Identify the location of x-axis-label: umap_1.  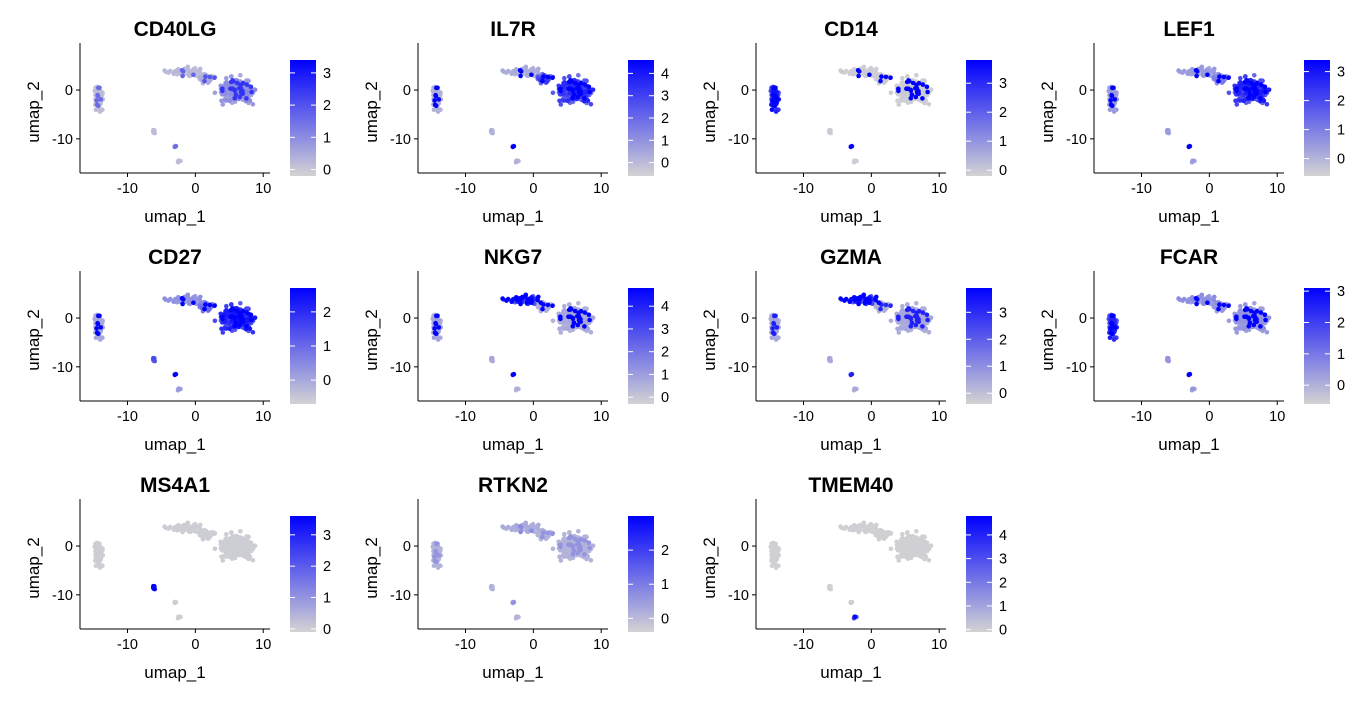
(174, 216).